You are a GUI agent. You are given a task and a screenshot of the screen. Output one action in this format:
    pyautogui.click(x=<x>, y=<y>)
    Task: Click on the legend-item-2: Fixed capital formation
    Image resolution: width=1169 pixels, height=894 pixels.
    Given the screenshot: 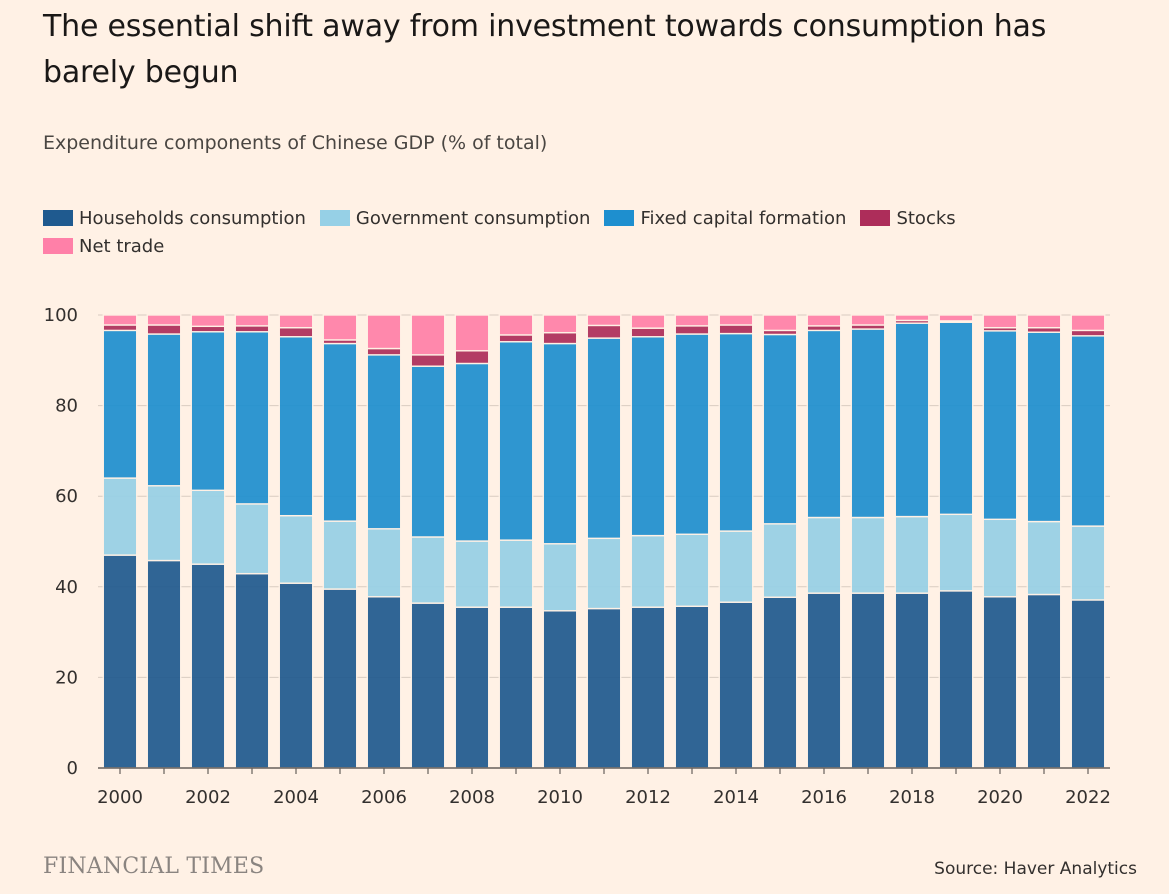 What is the action you would take?
    pyautogui.click(x=725, y=218)
    